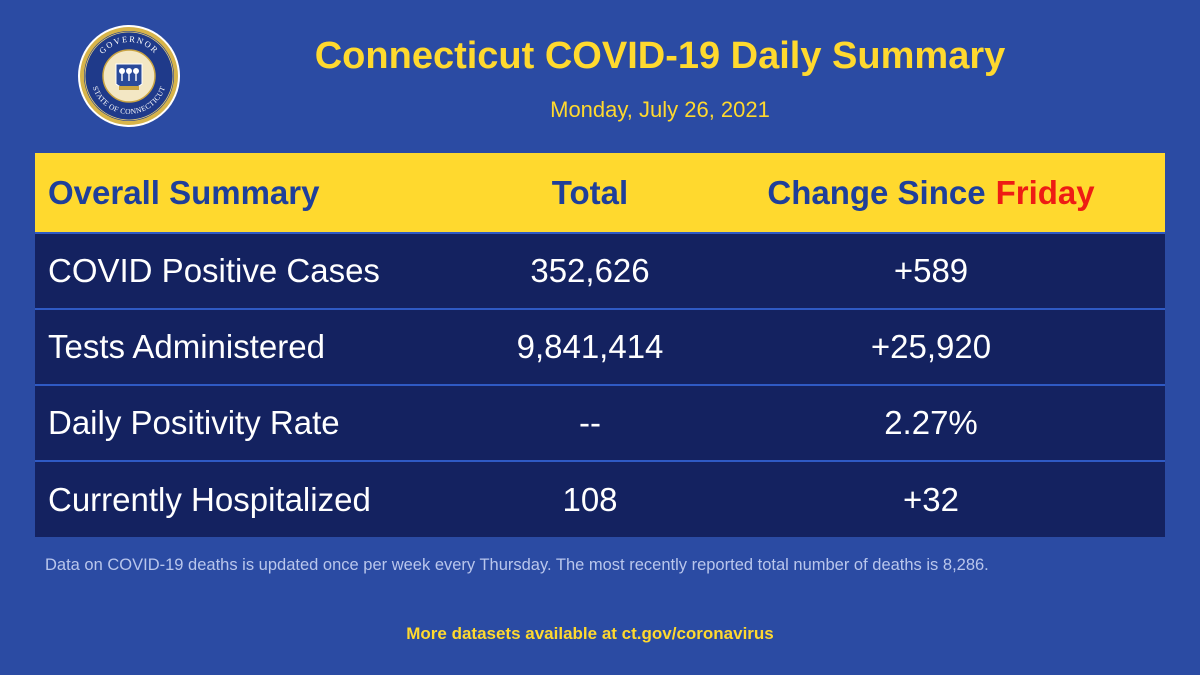 This screenshot has height=675, width=1200. What do you see at coordinates (931, 422) in the screenshot?
I see `row-change: 2.27%` at bounding box center [931, 422].